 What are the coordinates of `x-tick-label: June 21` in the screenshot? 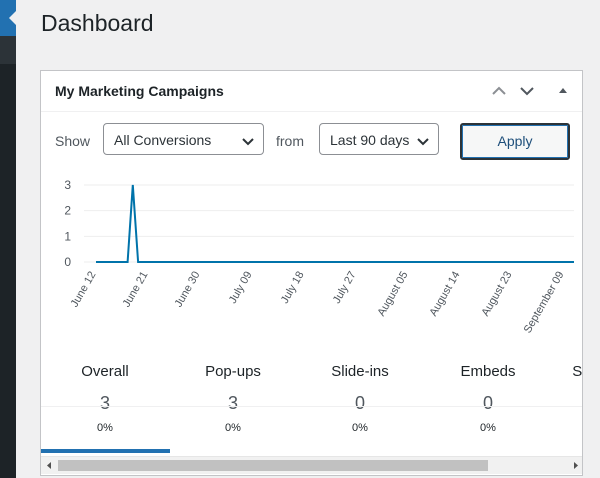 It's located at (136, 290).